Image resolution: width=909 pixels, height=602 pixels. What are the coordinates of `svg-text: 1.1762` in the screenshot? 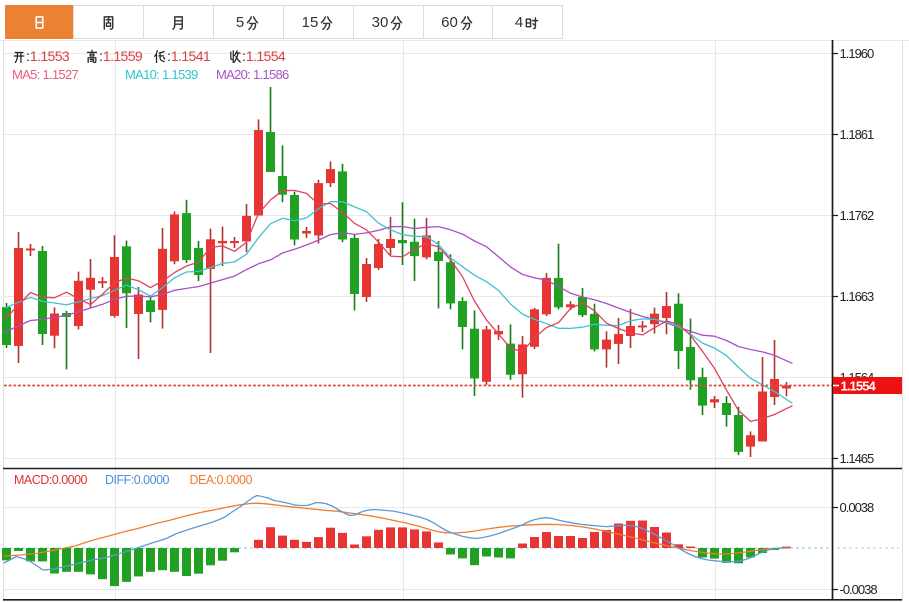 It's located at (857, 215).